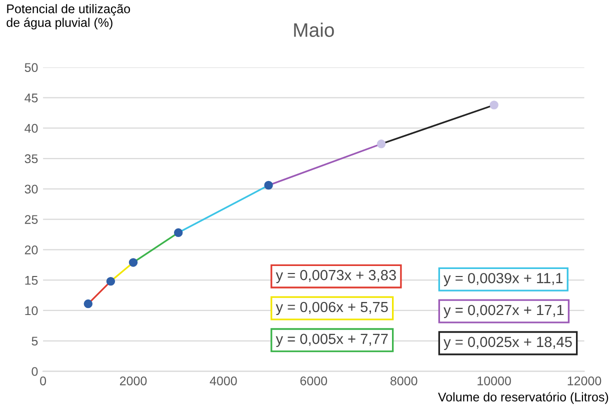  I want to click on annotation: y = 0,0027x + 17,1, so click(504, 311).